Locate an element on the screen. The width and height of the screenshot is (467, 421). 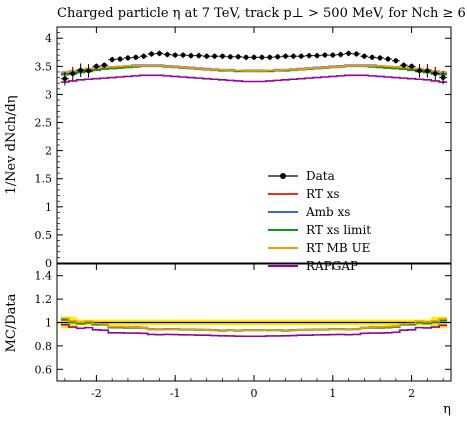
x-tick-label: -1 is located at coordinates (175, 393).